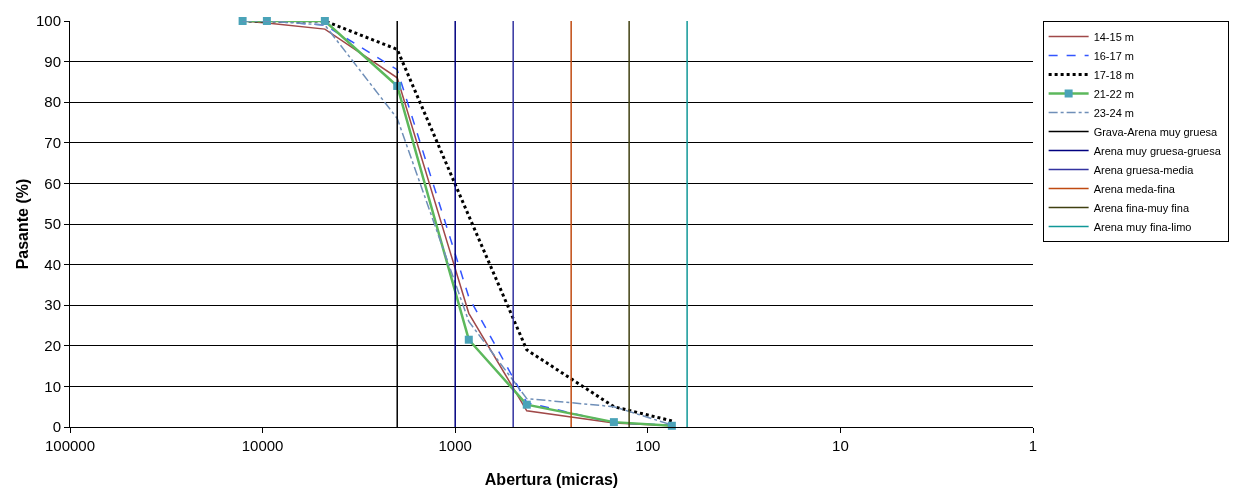 The image size is (1241, 492). Describe the element at coordinates (648, 445) in the screenshot. I see `x-tick-label: 100` at that location.